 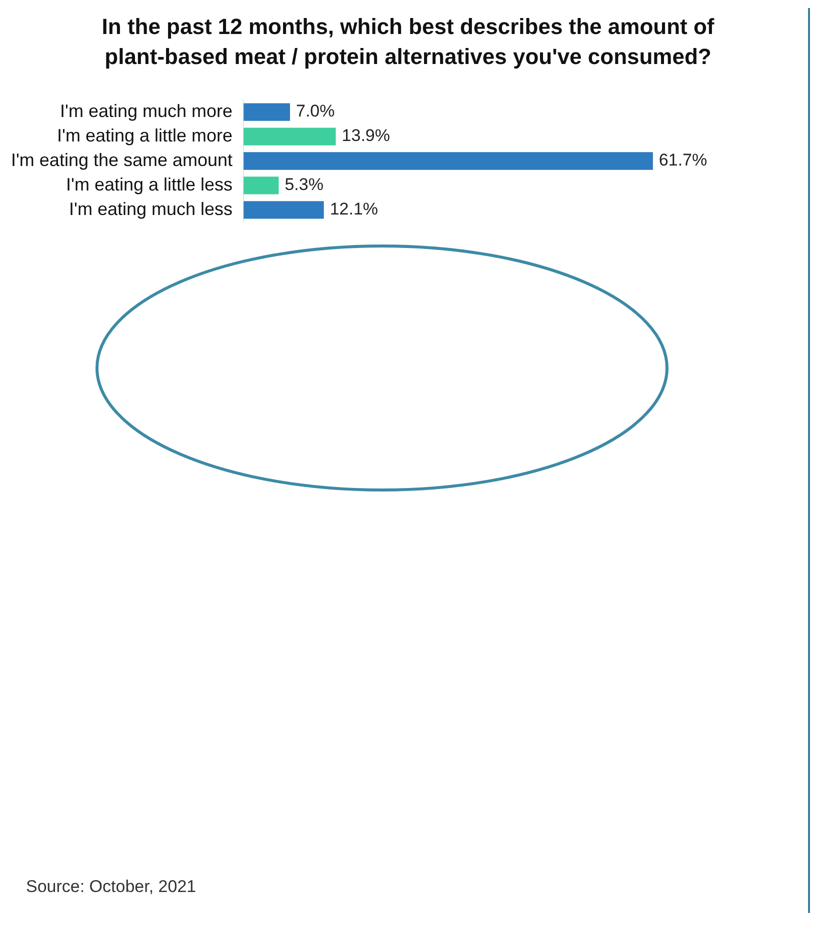 I want to click on y-tick-label: I'm eating the same amount, so click(x=121, y=160).